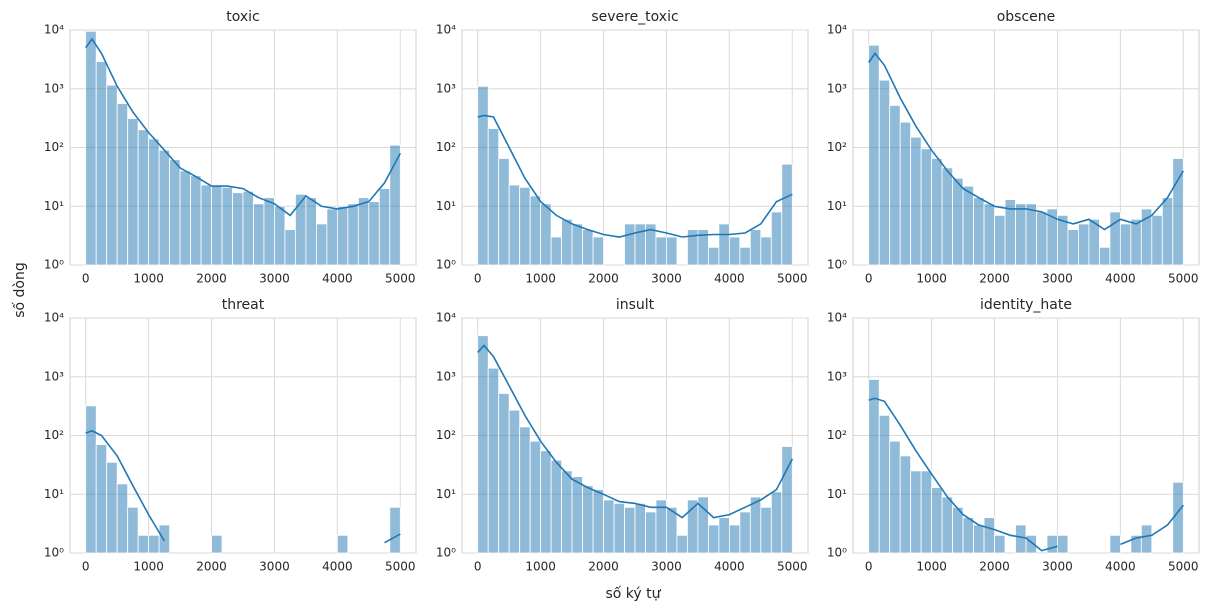 Image resolution: width=1211 pixels, height=611 pixels. I want to click on y-tick-label: 10⁰, so click(54, 265).